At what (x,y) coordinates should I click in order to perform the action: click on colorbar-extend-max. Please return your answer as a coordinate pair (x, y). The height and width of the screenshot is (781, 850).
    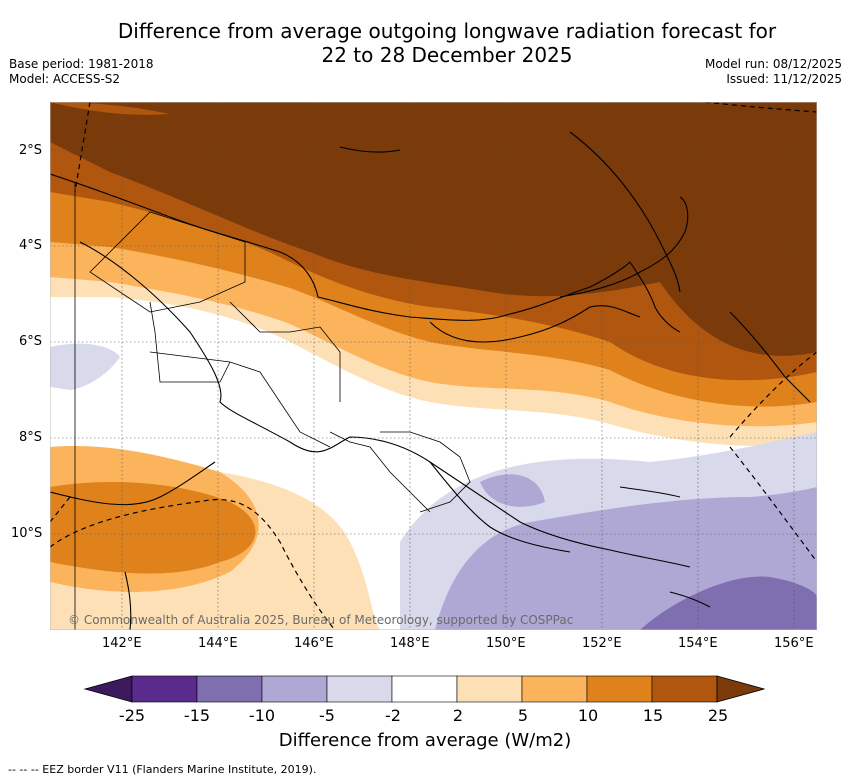
    Looking at the image, I should click on (741, 689).